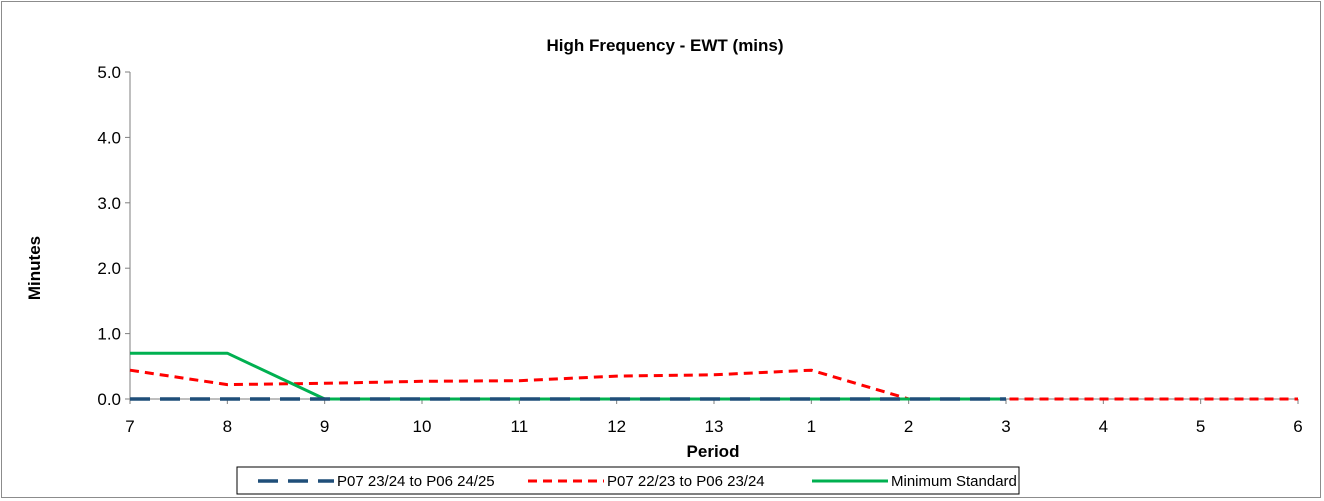  I want to click on series-layer, so click(713, 376).